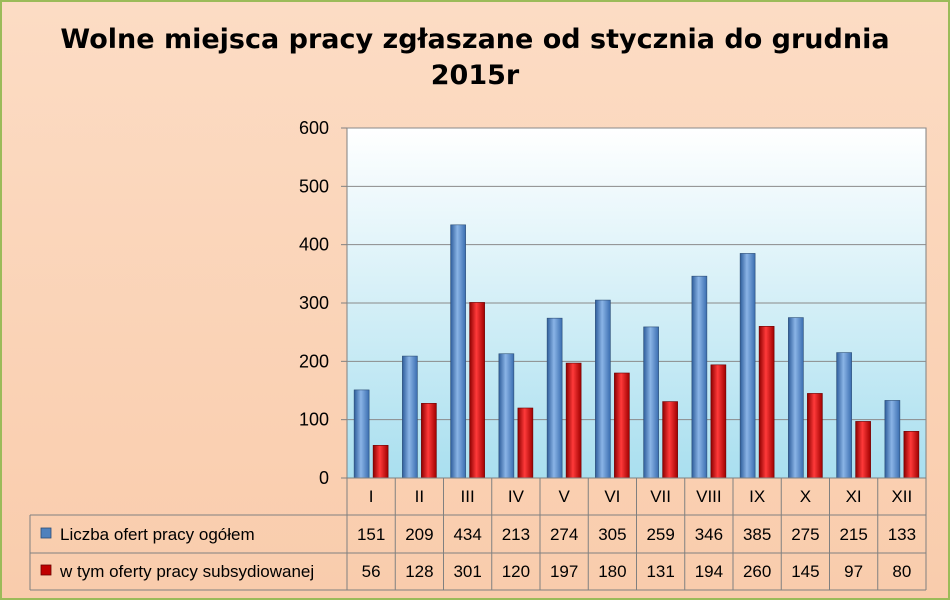 This screenshot has height=600, width=950. I want to click on category-label: I, so click(371, 496).